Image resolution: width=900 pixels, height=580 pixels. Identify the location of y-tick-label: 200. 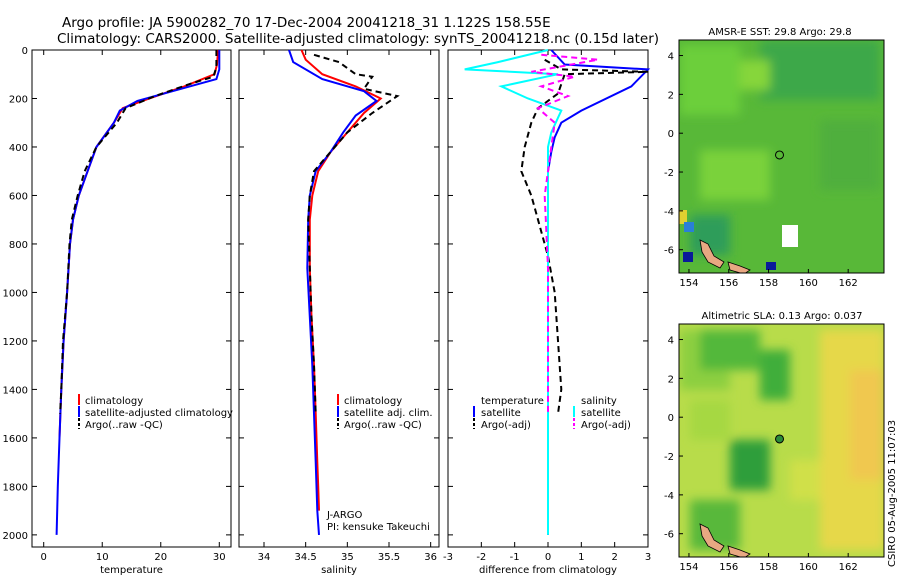
(18, 99).